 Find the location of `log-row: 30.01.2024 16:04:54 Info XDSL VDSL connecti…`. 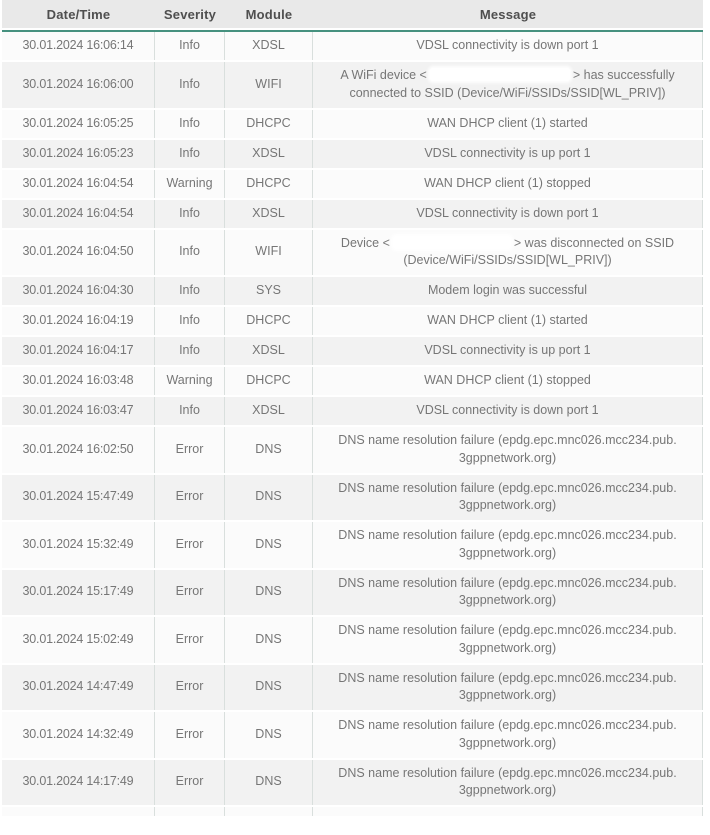

log-row: 30.01.2024 16:04:54 Info XDSL VDSL connecti… is located at coordinates (352, 214).